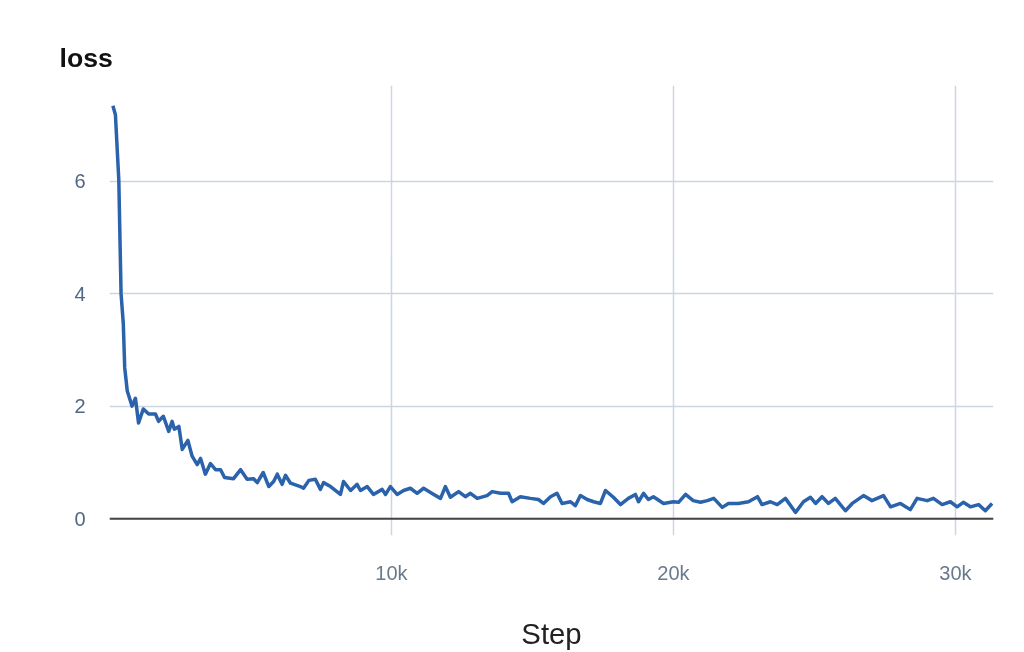  What do you see at coordinates (86, 58) in the screenshot?
I see `chart-title: loss` at bounding box center [86, 58].